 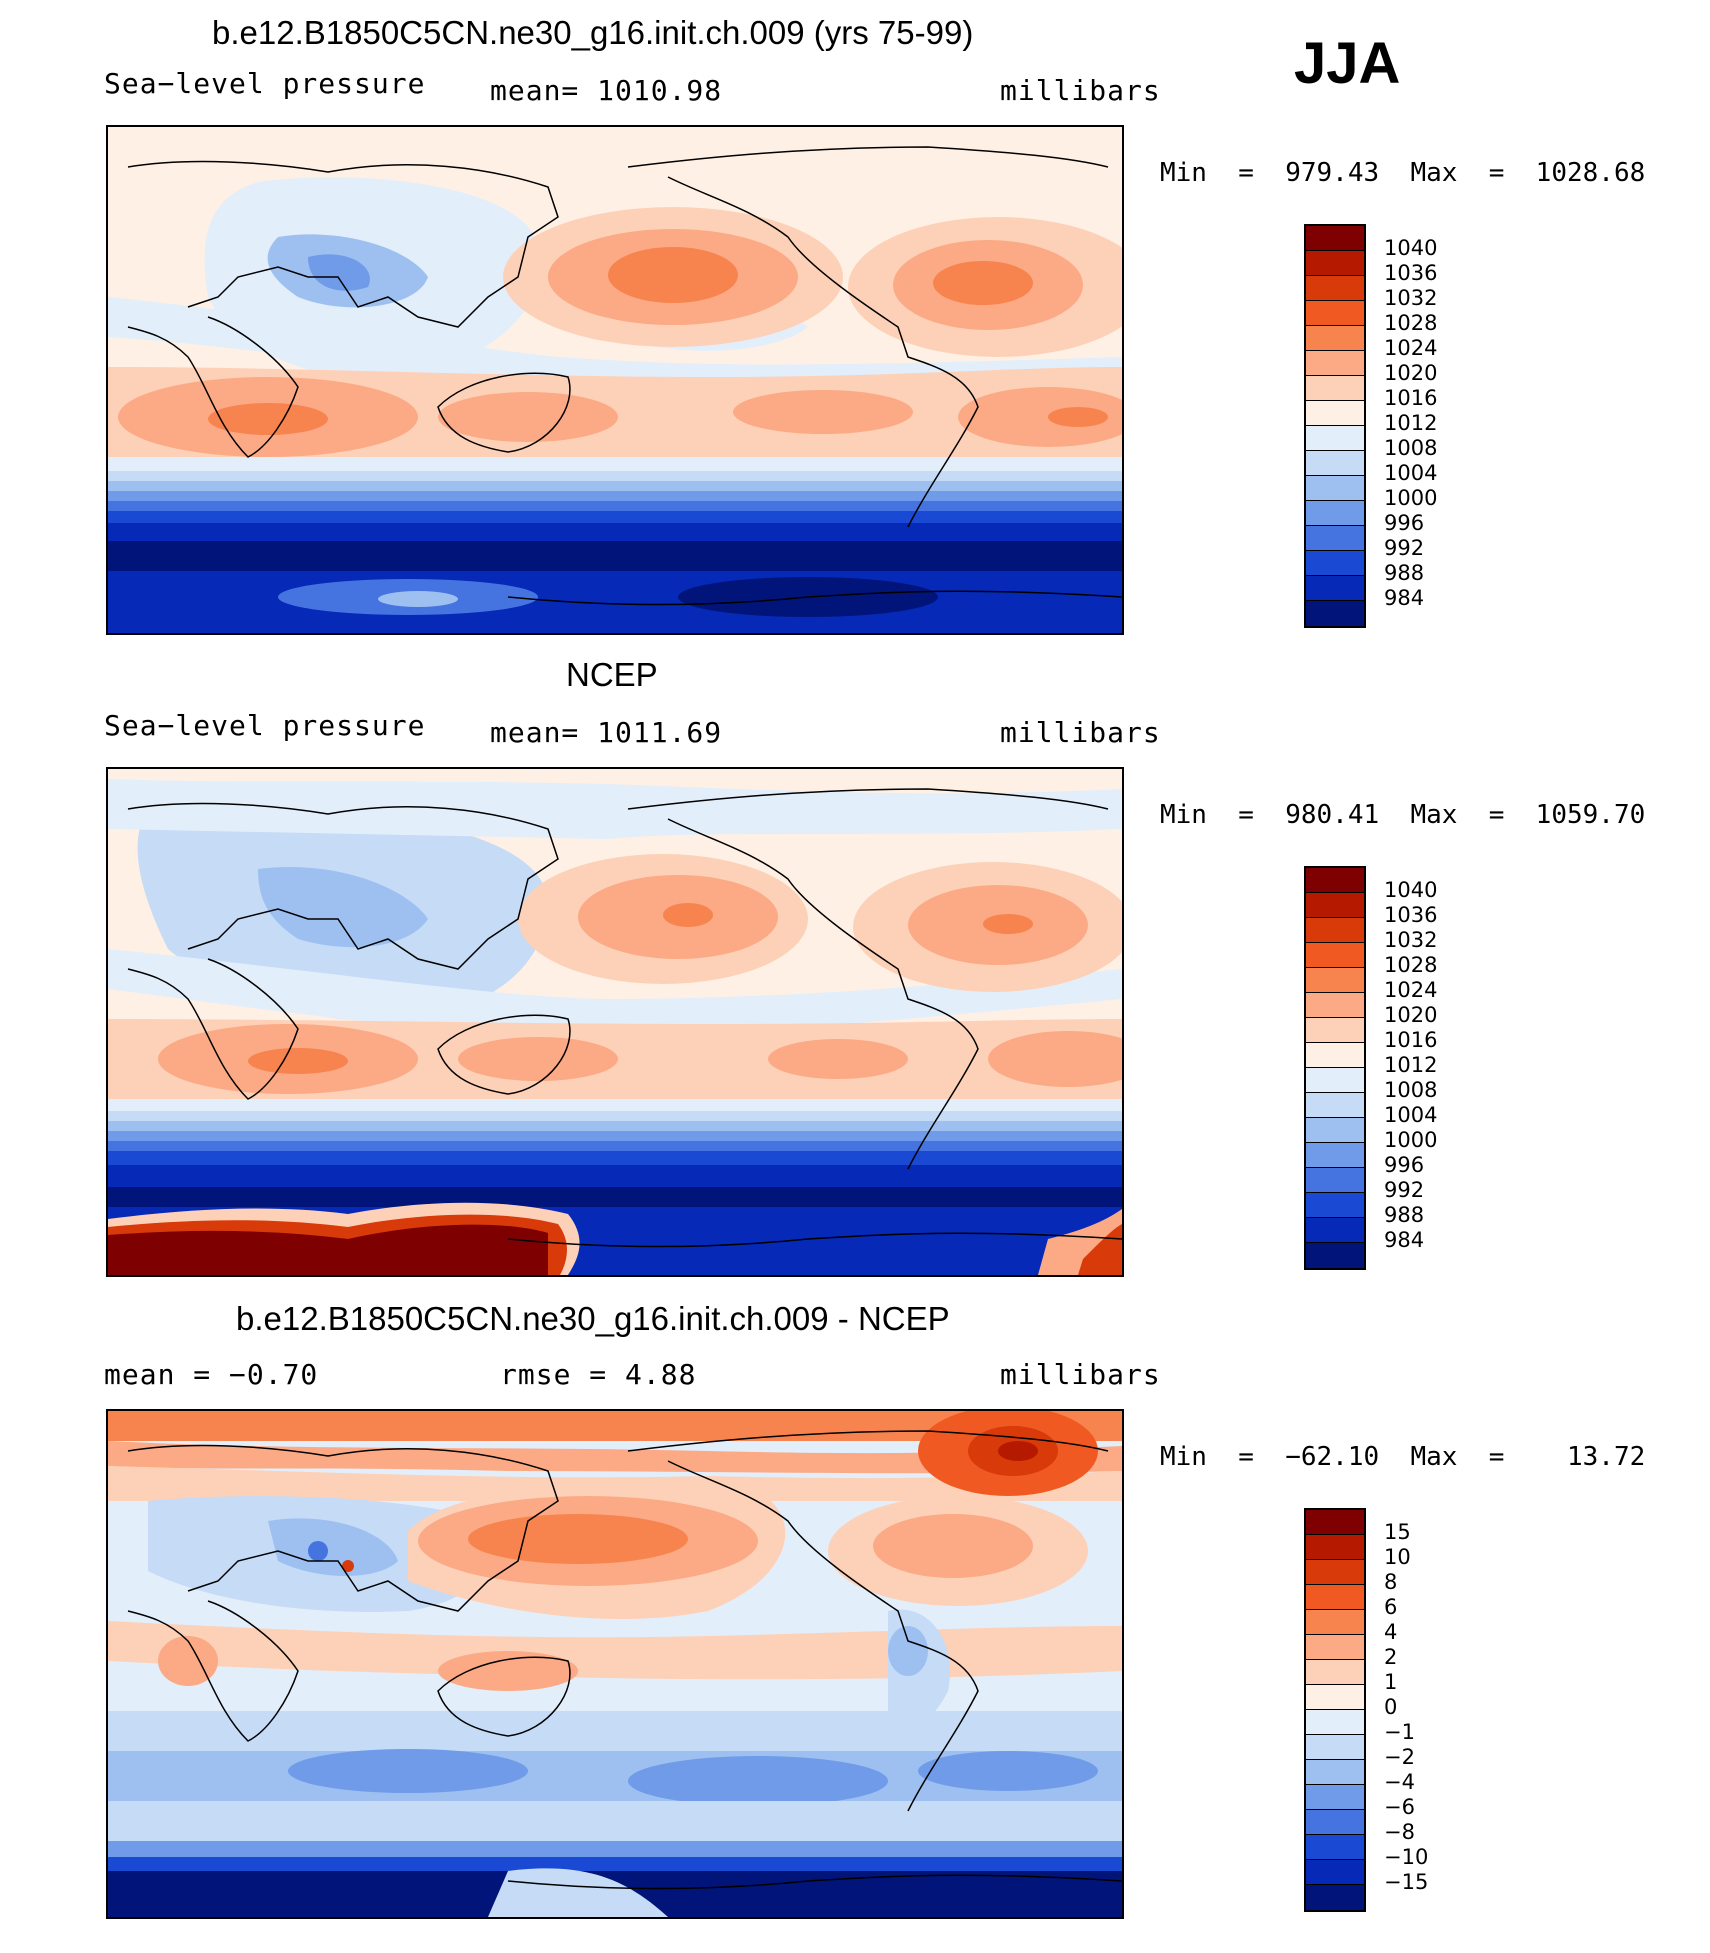 What do you see at coordinates (598, 1374) in the screenshot?
I see `panel3-rmse: rmse = 4.88` at bounding box center [598, 1374].